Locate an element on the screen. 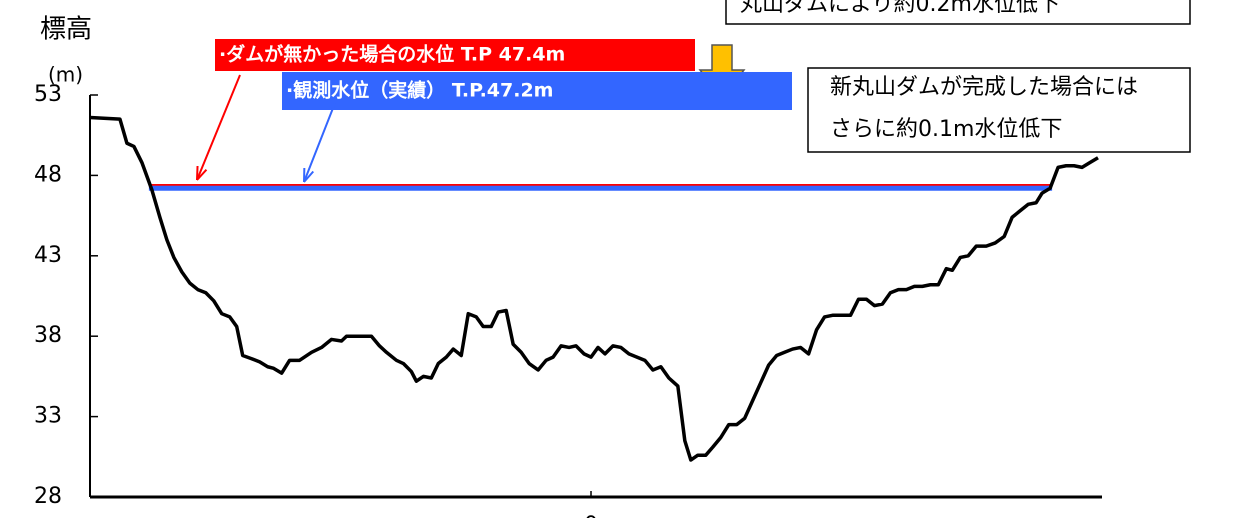 The image size is (1255, 518). annotation: 丸山ダムにより約0.2m水位低下 is located at coordinates (900, 8).